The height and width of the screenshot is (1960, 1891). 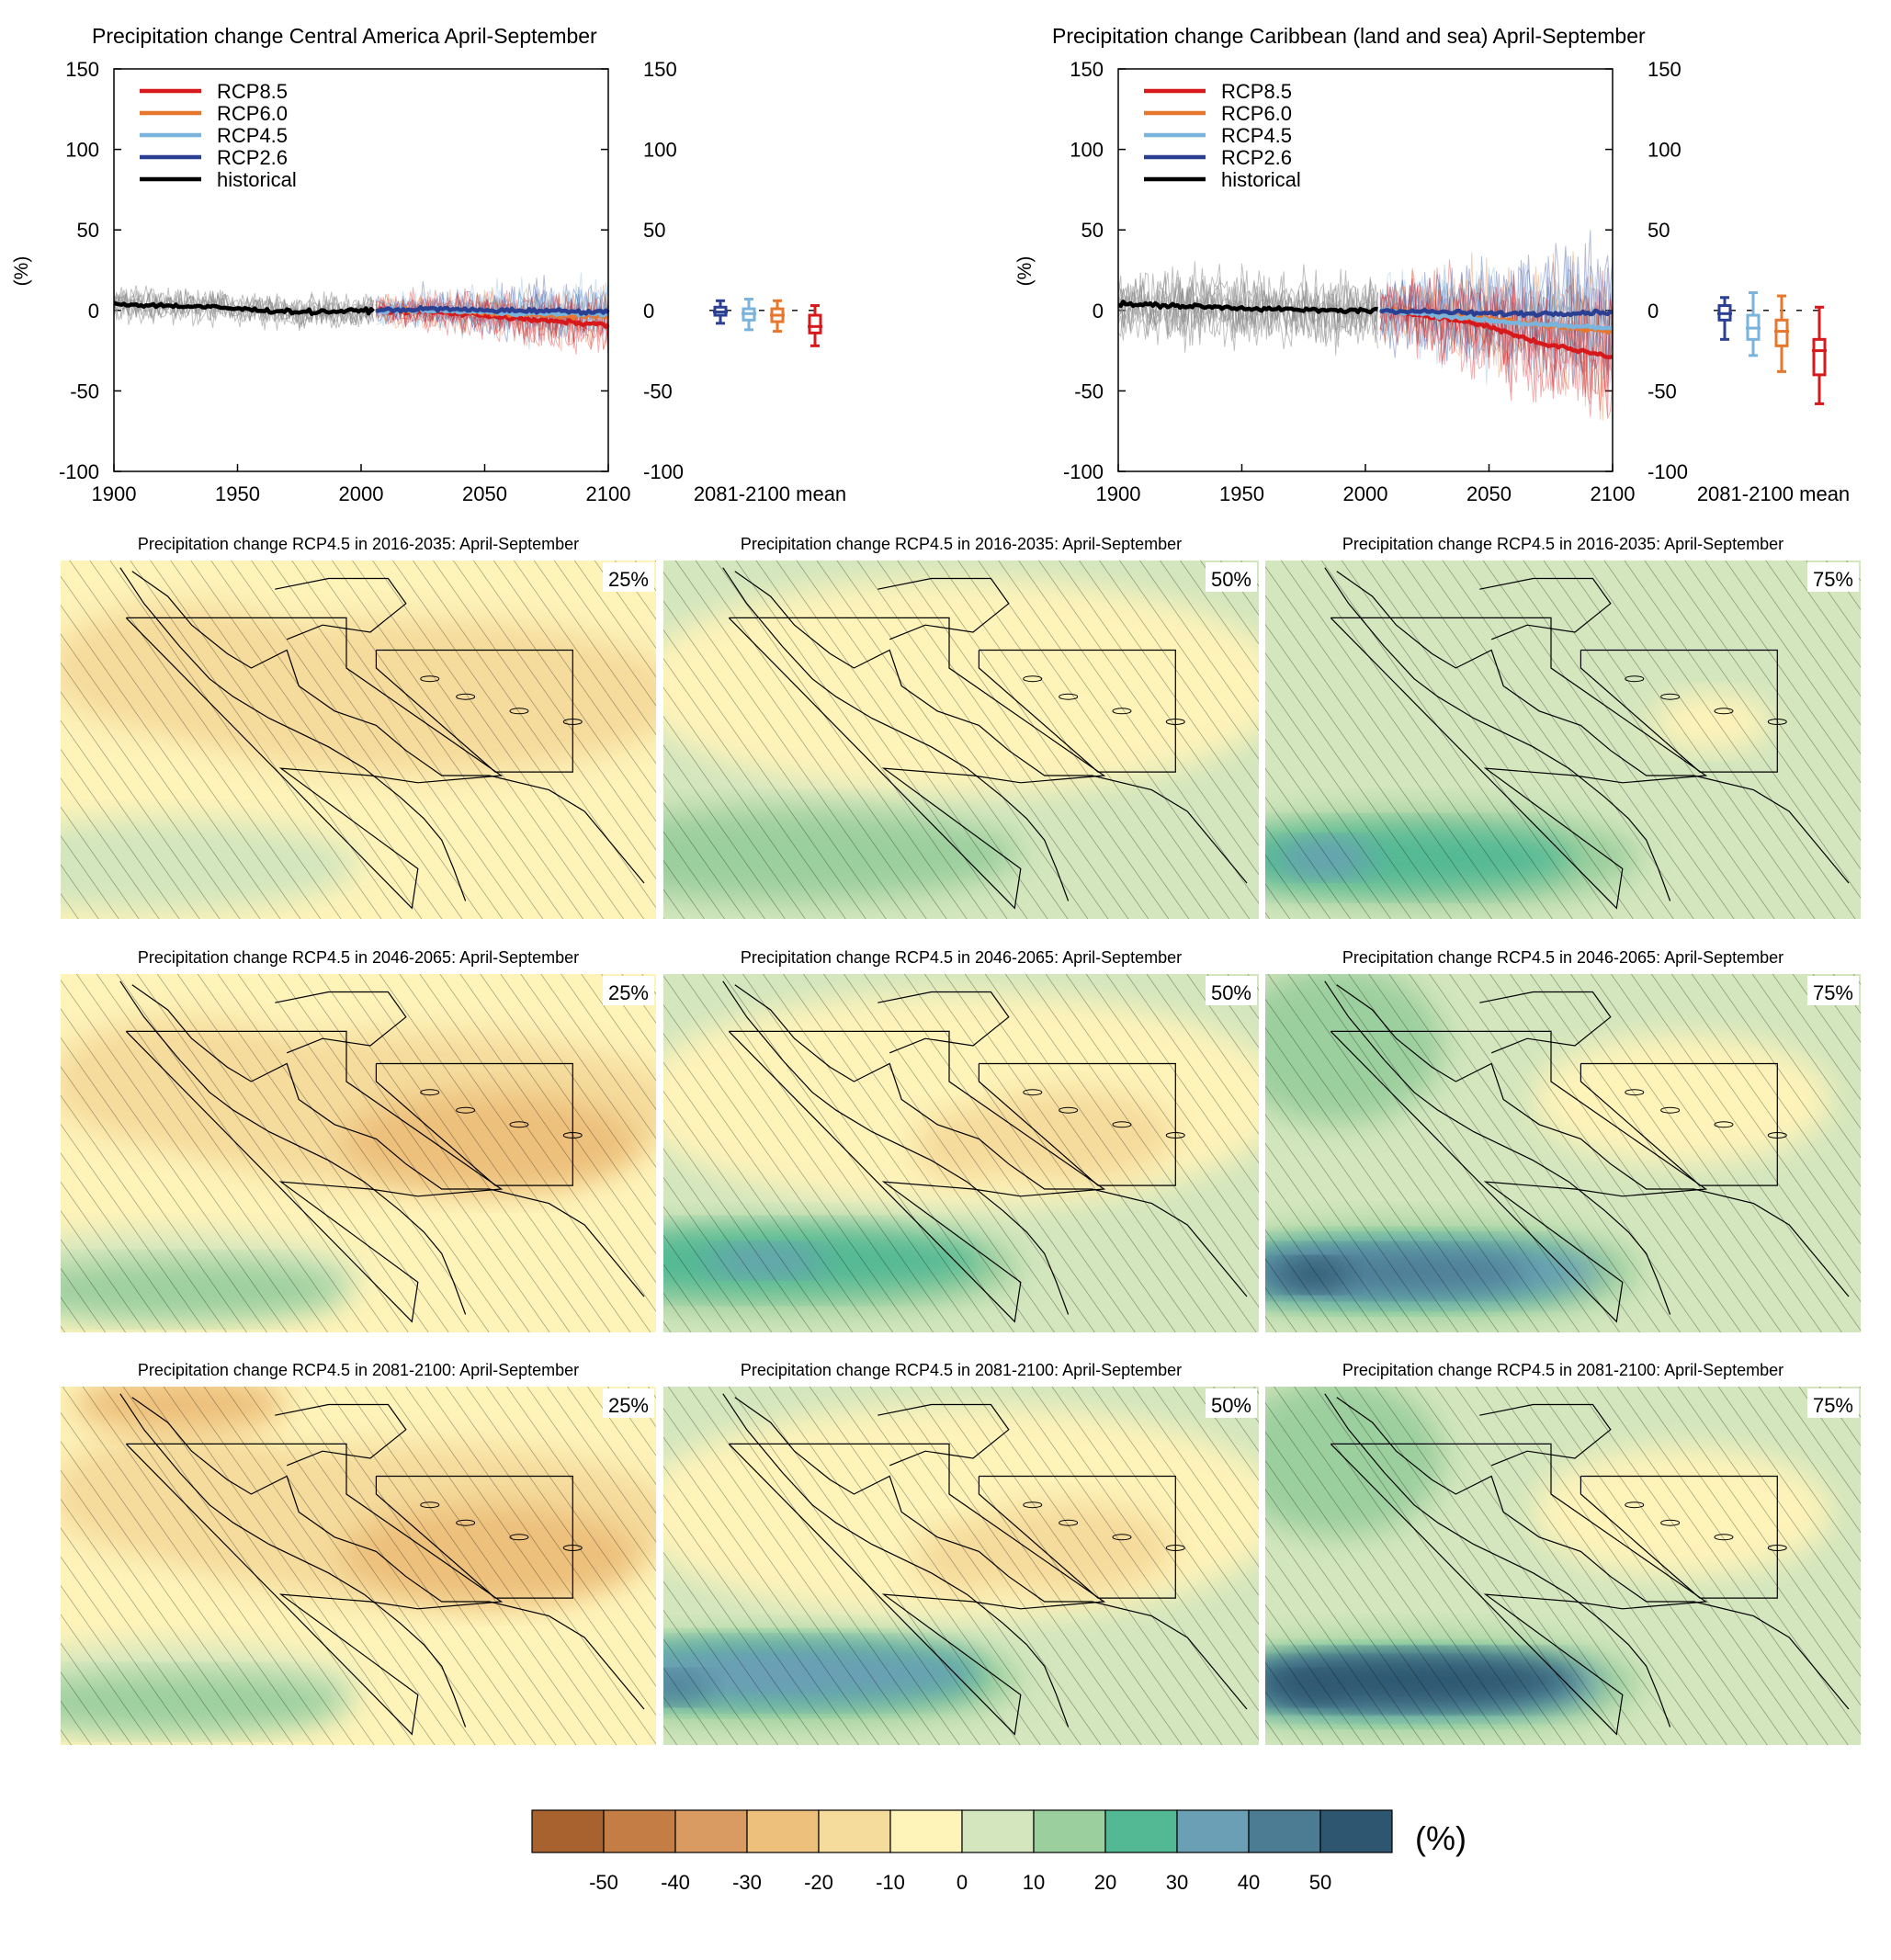 I want to click on ensemble-member-rcp85, so click(x=1496, y=341).